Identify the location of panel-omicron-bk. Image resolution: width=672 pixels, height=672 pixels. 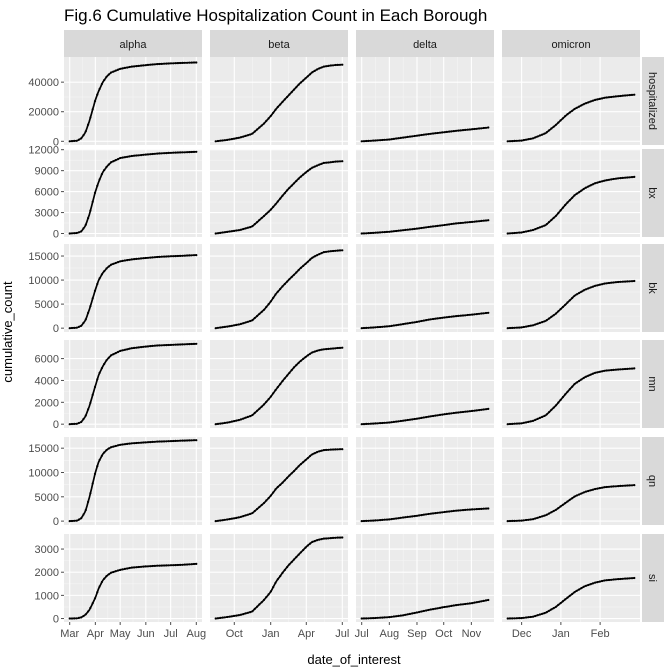
(571, 288).